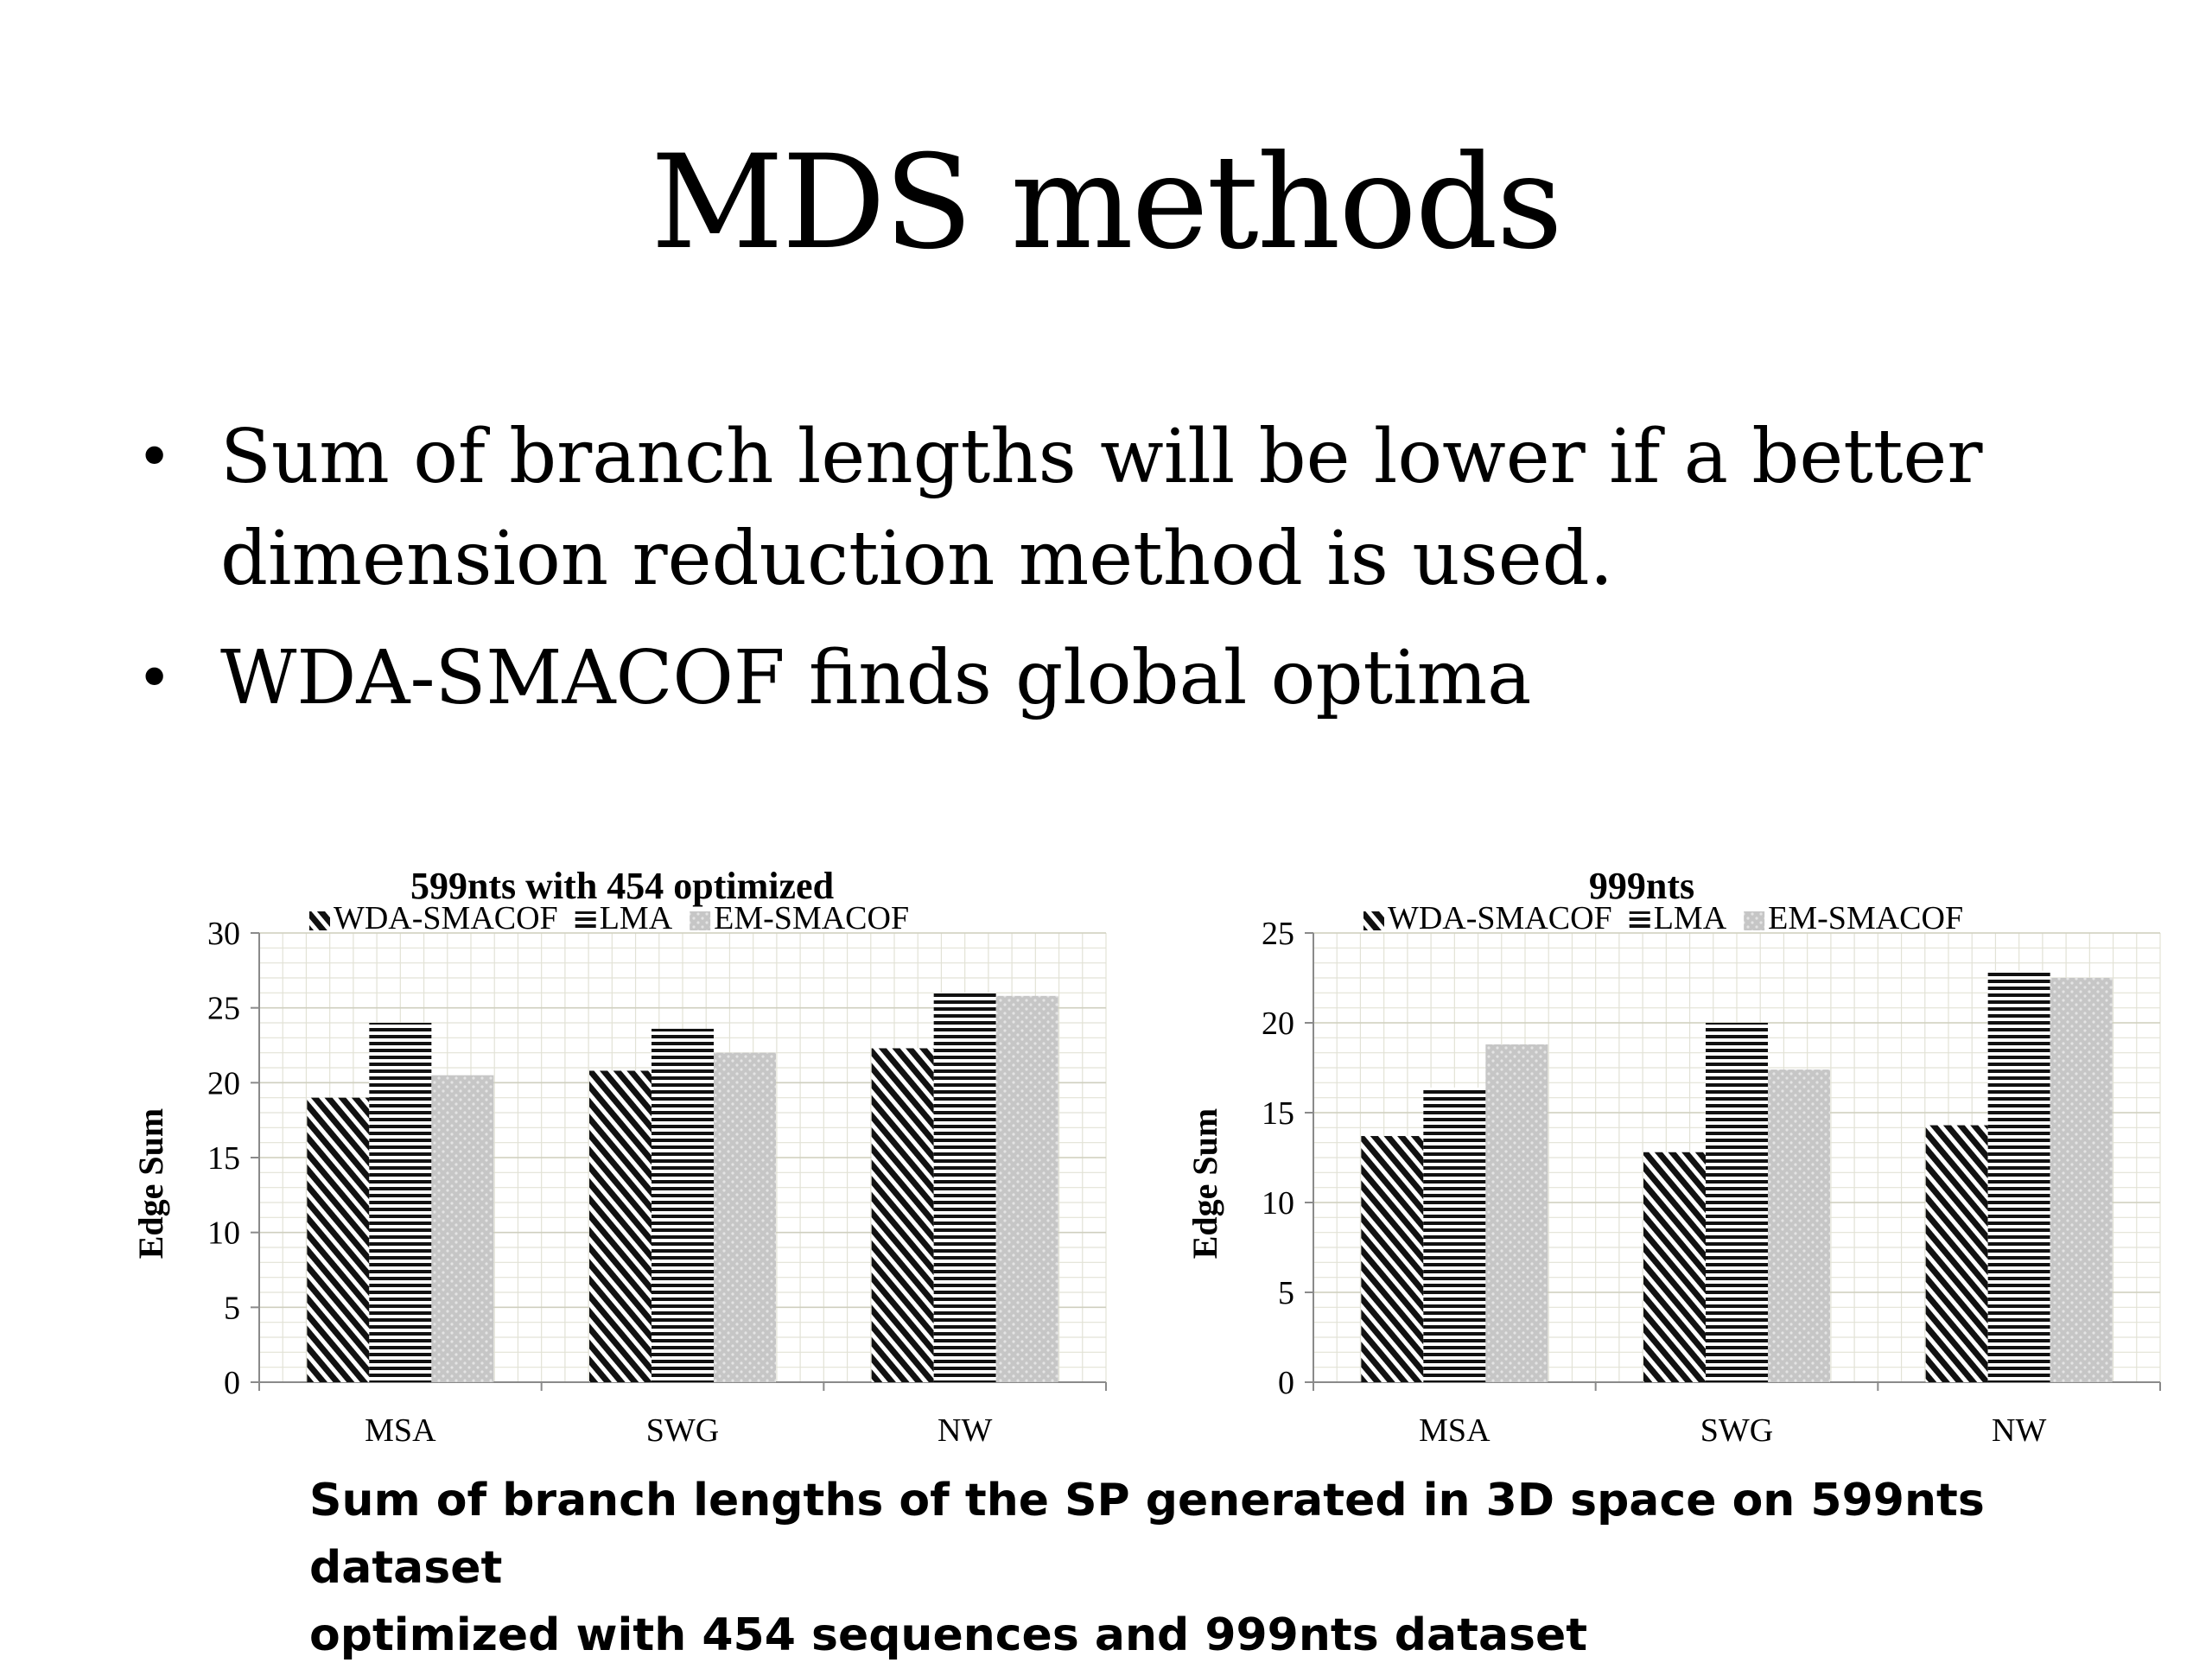 The image size is (2212, 1669). What do you see at coordinates (876, 678) in the screenshot?
I see `bullet-text: WDA-SMACOF finds global optima` at bounding box center [876, 678].